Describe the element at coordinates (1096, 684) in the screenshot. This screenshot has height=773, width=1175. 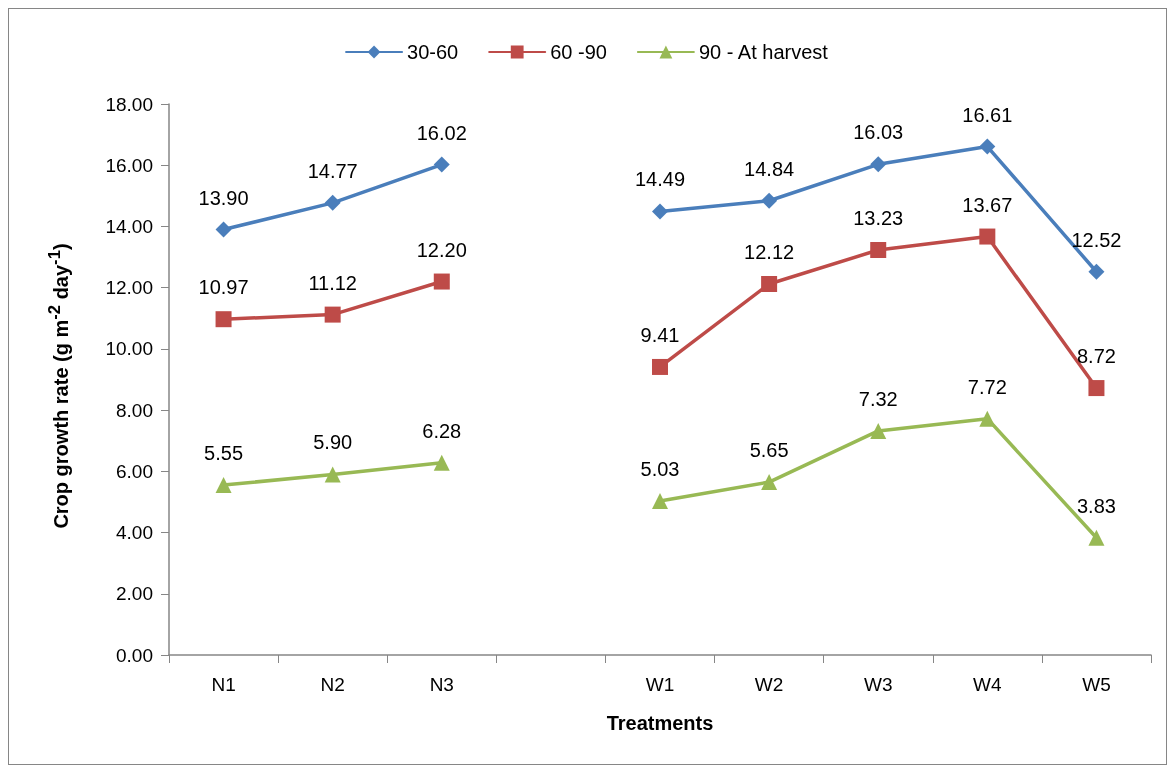
I see `x-tick-label: W5` at that location.